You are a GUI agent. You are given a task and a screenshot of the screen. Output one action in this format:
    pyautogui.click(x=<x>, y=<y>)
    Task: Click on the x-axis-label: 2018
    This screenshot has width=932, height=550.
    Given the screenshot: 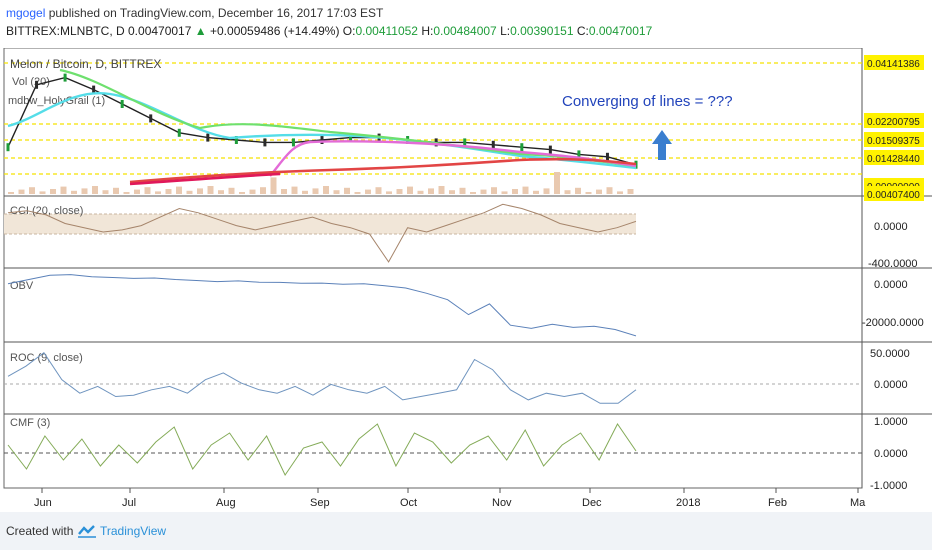 What is the action you would take?
    pyautogui.click(x=688, y=503)
    